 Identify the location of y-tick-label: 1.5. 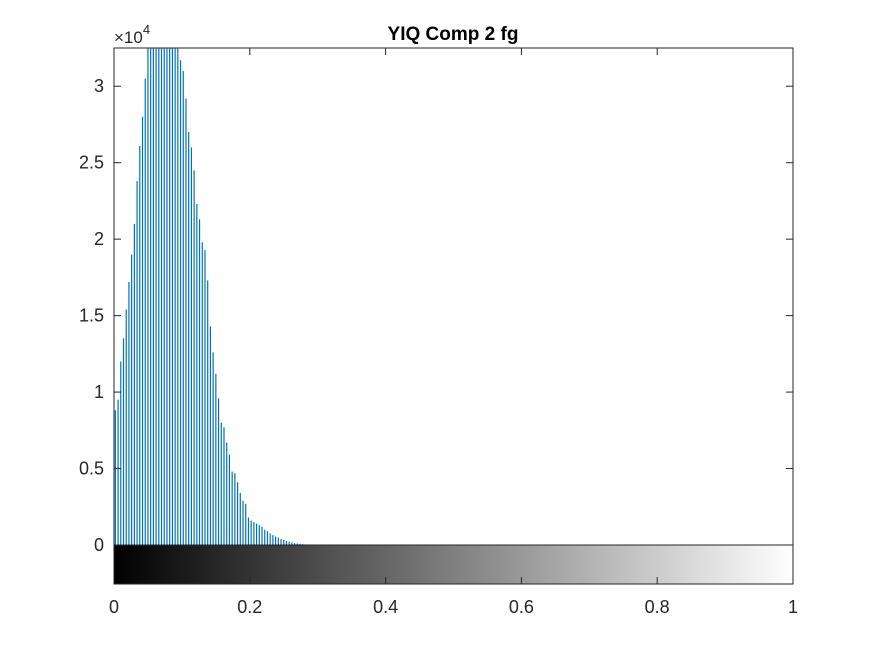
(91, 316).